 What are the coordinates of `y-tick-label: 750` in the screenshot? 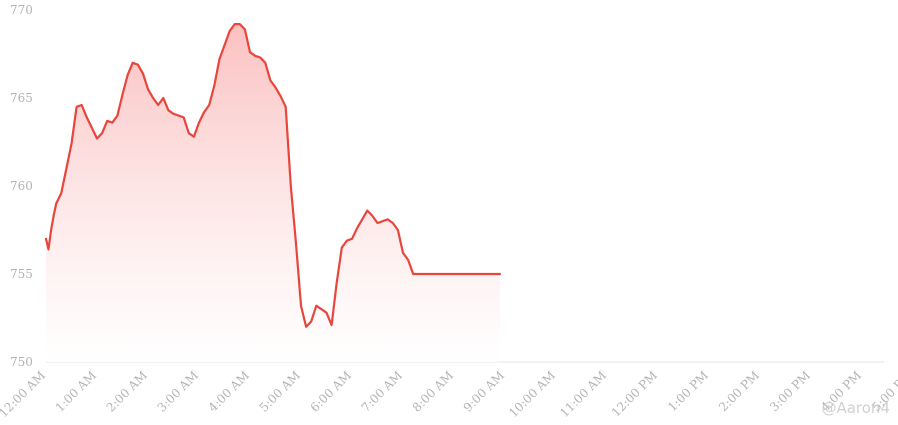 It's located at (21, 362).